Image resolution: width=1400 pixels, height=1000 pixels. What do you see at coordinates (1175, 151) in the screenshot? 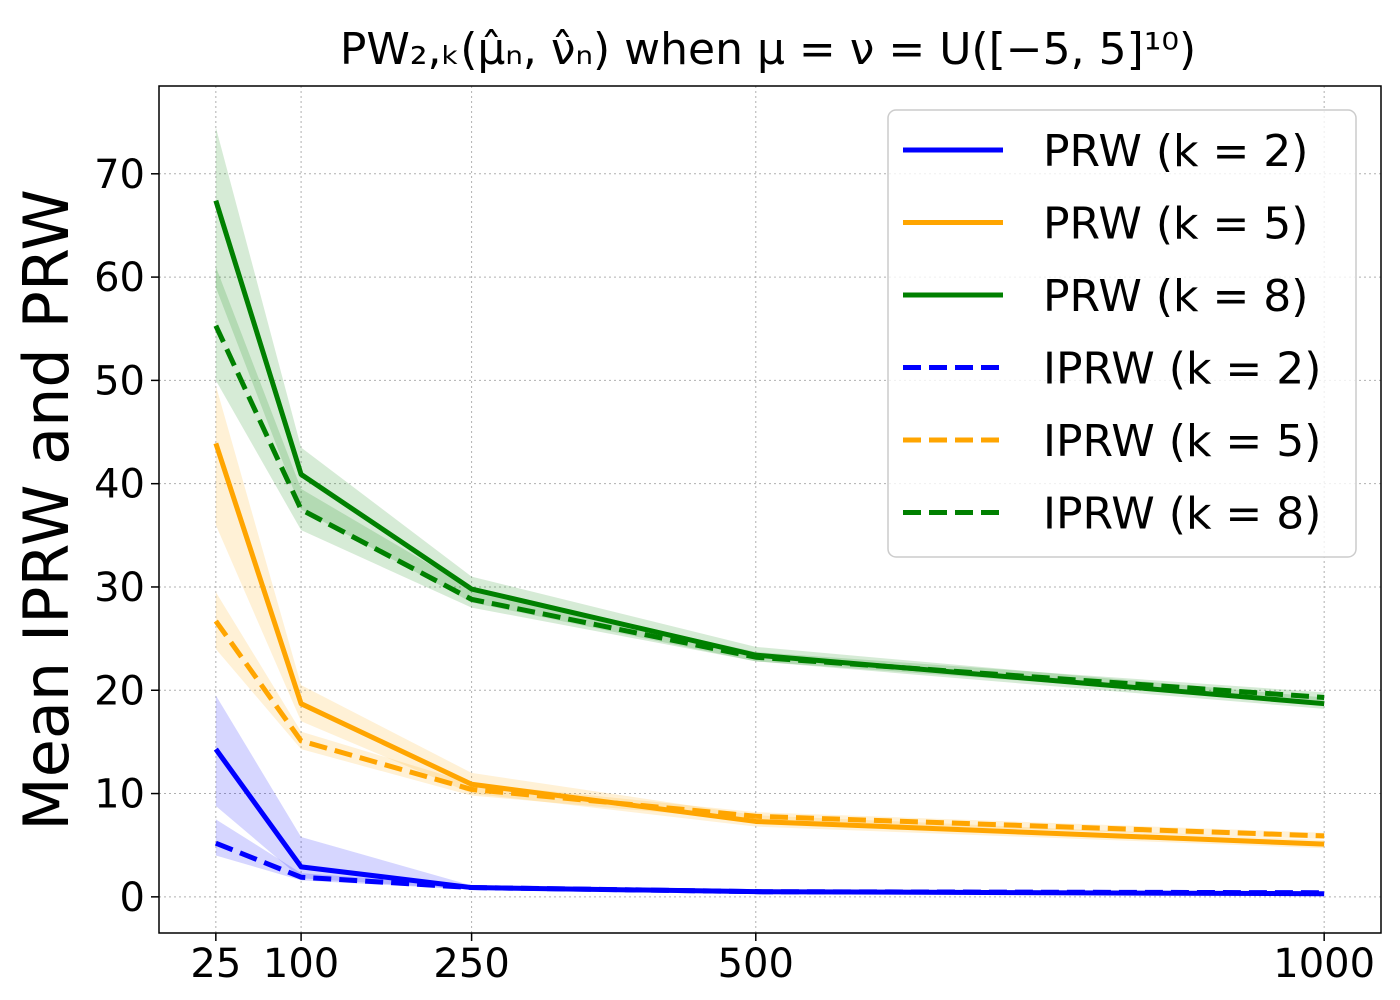
I see `legend-label: PRW (k = 2)` at bounding box center [1175, 151].